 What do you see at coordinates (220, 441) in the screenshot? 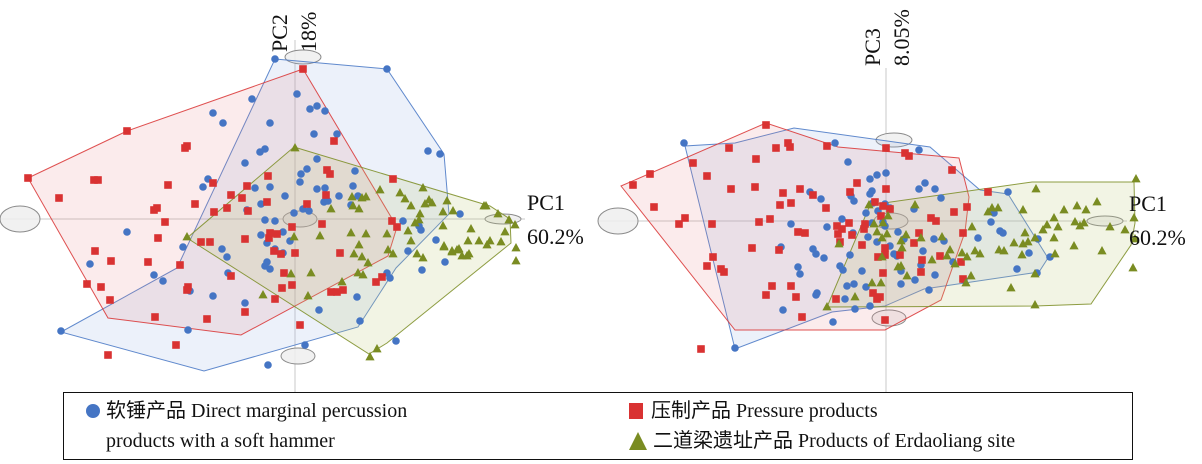
I see `legend-item-soft-hammer-cont: products with a soft hammer` at bounding box center [220, 441].